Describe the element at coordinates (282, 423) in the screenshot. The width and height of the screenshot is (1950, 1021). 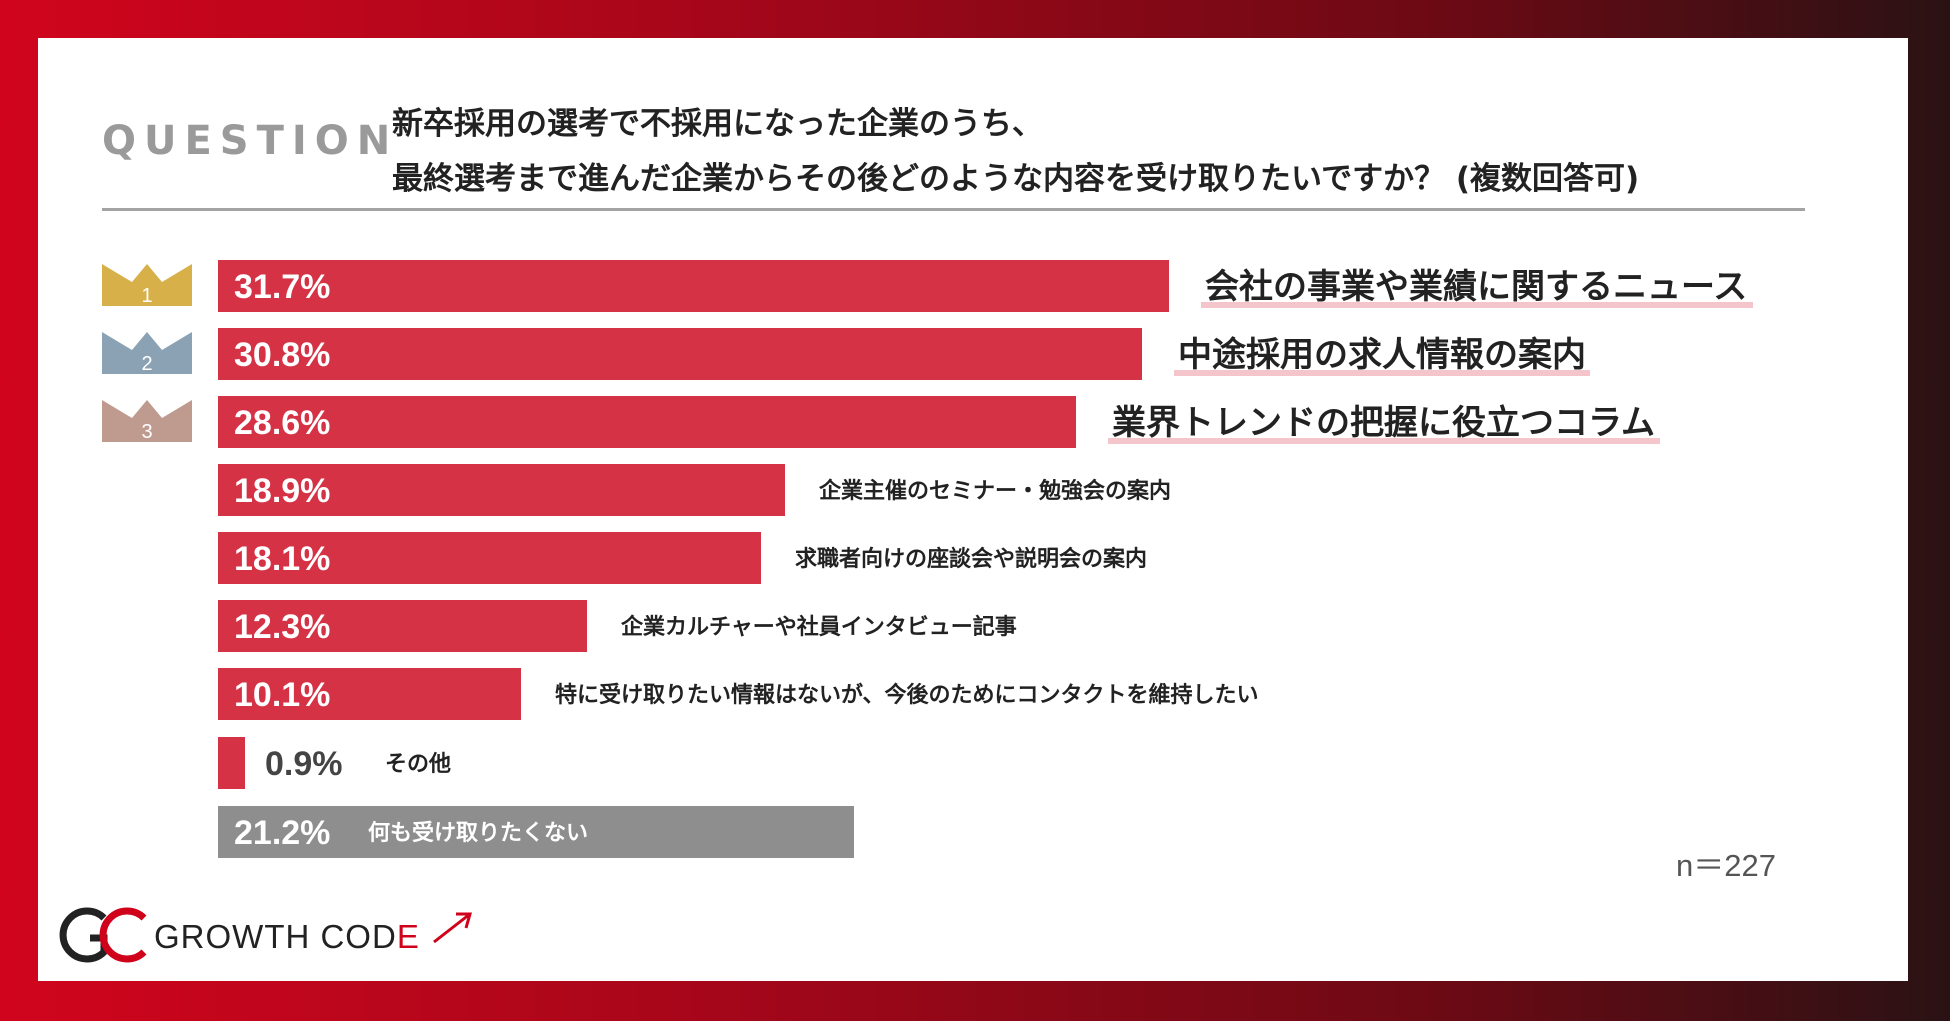
I see `value-label-2: 28.6%` at that location.